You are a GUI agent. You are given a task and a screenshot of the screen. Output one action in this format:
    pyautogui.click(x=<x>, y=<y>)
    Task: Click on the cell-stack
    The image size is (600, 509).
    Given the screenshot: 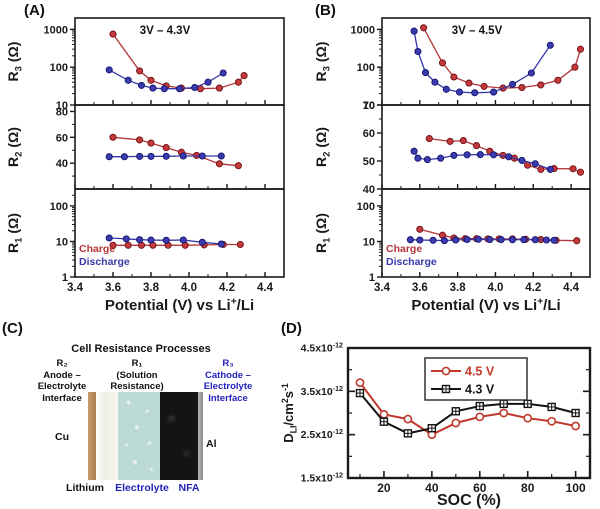 What is the action you would take?
    pyautogui.click(x=145, y=436)
    